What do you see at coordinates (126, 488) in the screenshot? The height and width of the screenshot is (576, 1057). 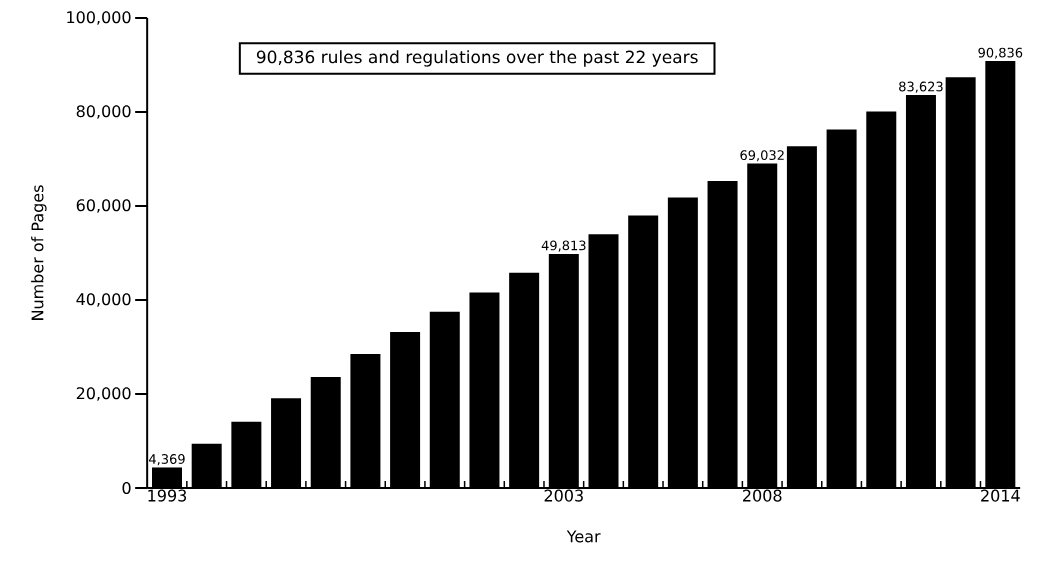 I see `y-tick-label: 0` at bounding box center [126, 488].